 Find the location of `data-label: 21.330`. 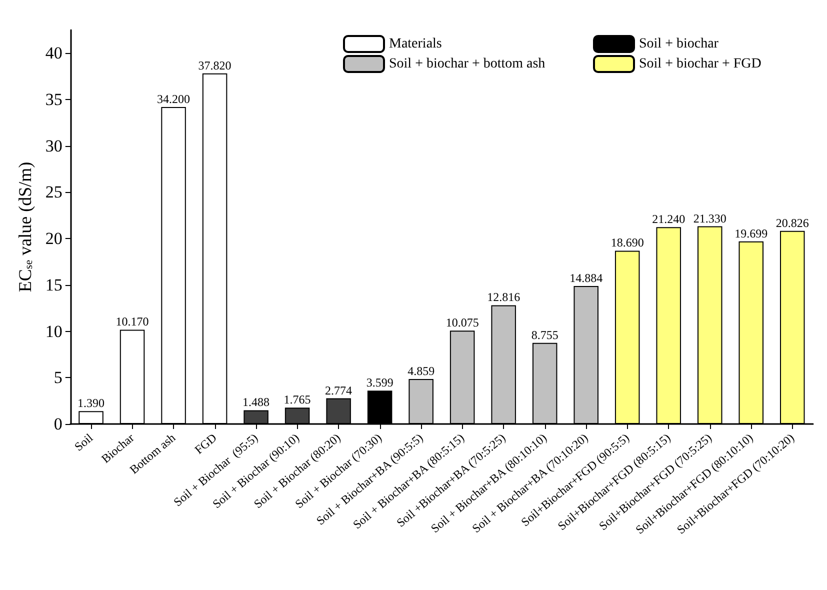

data-label: 21.330 is located at coordinates (709, 218).